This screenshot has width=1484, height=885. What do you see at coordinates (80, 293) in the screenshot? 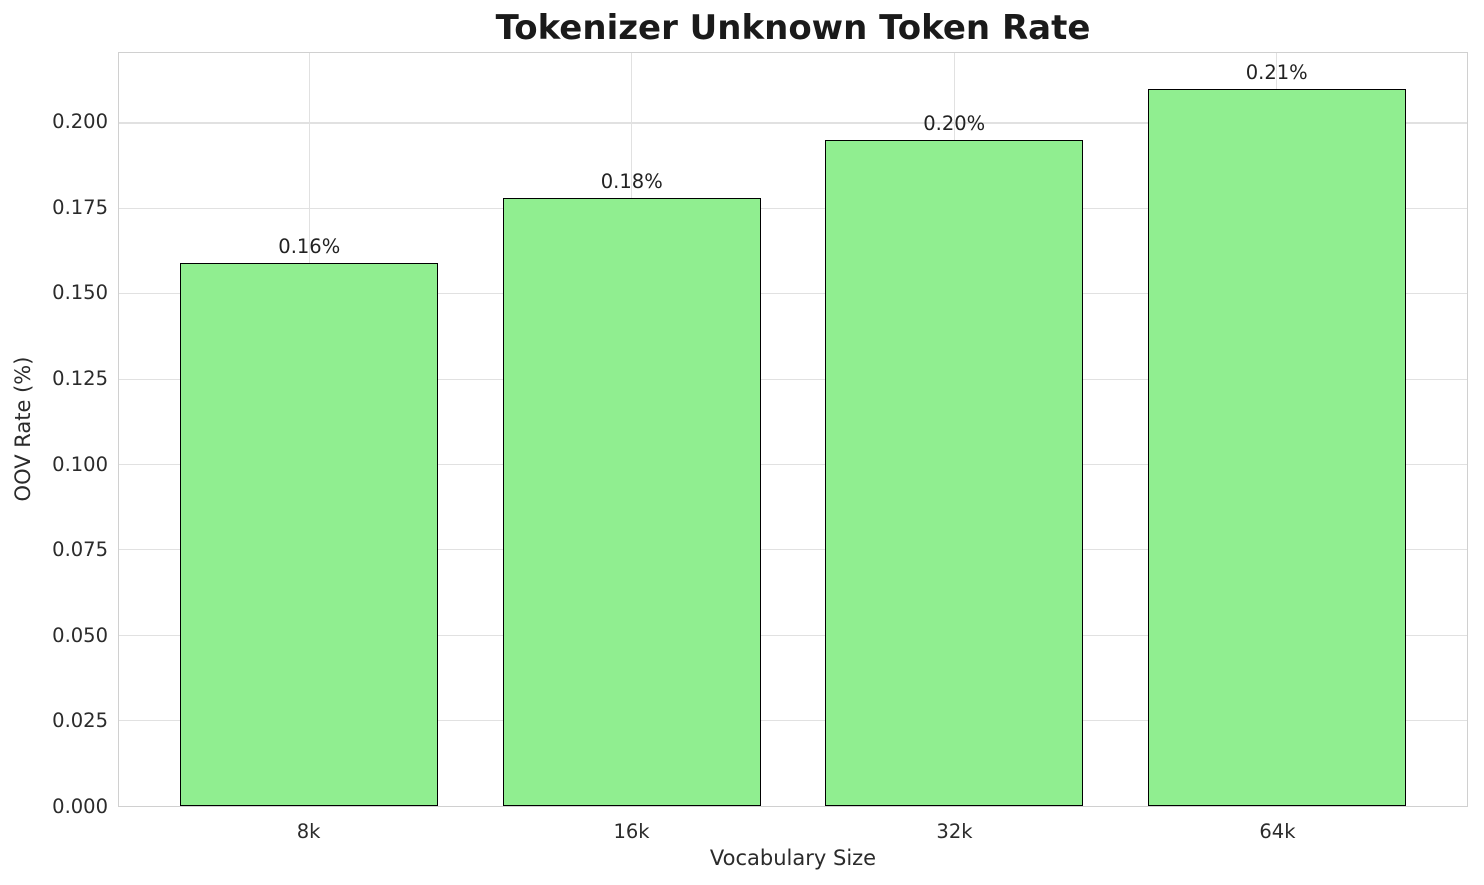
I see `y-tick-label: 0.150` at bounding box center [80, 293].